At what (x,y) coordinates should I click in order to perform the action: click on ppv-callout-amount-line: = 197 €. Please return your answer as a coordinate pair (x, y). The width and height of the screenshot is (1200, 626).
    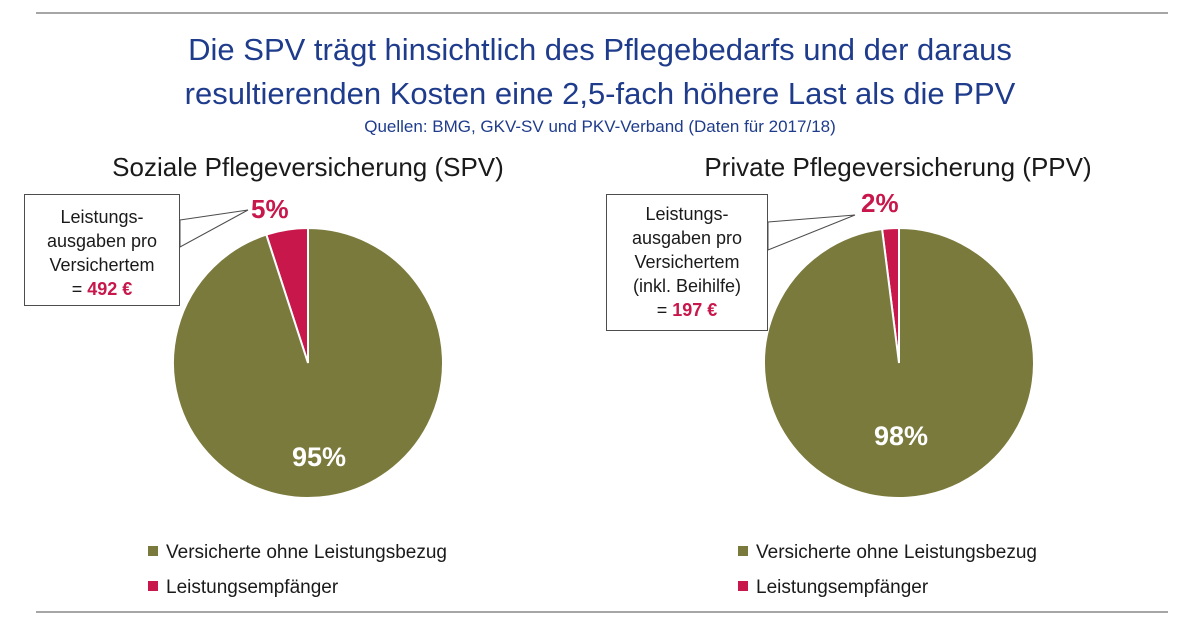
    Looking at the image, I should click on (687, 310).